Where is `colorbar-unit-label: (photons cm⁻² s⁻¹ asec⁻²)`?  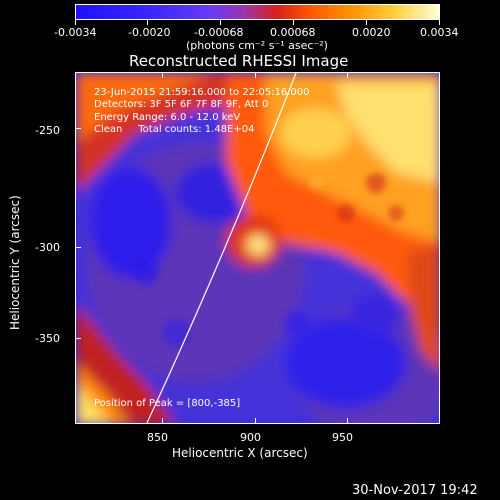
colorbar-unit-label: (photons cm⁻² s⁻¹ asec⁻²) is located at coordinates (257, 45).